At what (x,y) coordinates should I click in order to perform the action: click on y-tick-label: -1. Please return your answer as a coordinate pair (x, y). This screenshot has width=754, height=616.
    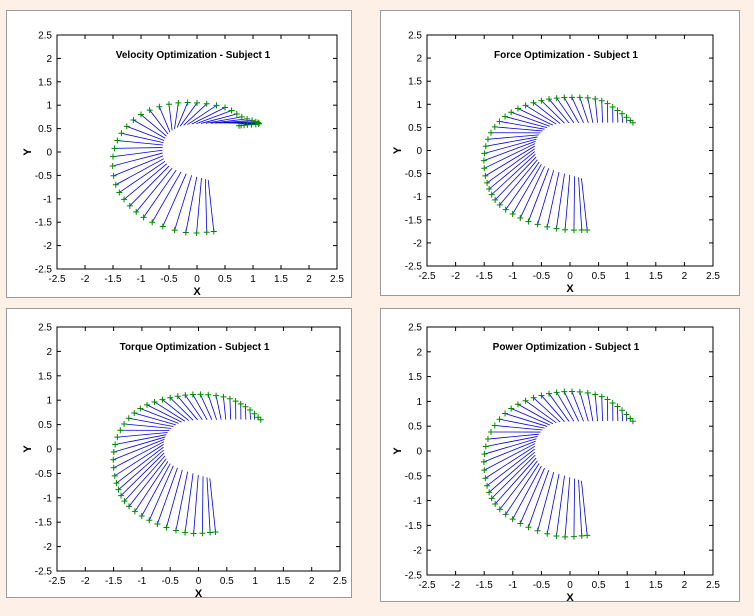
    Looking at the image, I should click on (47, 199).